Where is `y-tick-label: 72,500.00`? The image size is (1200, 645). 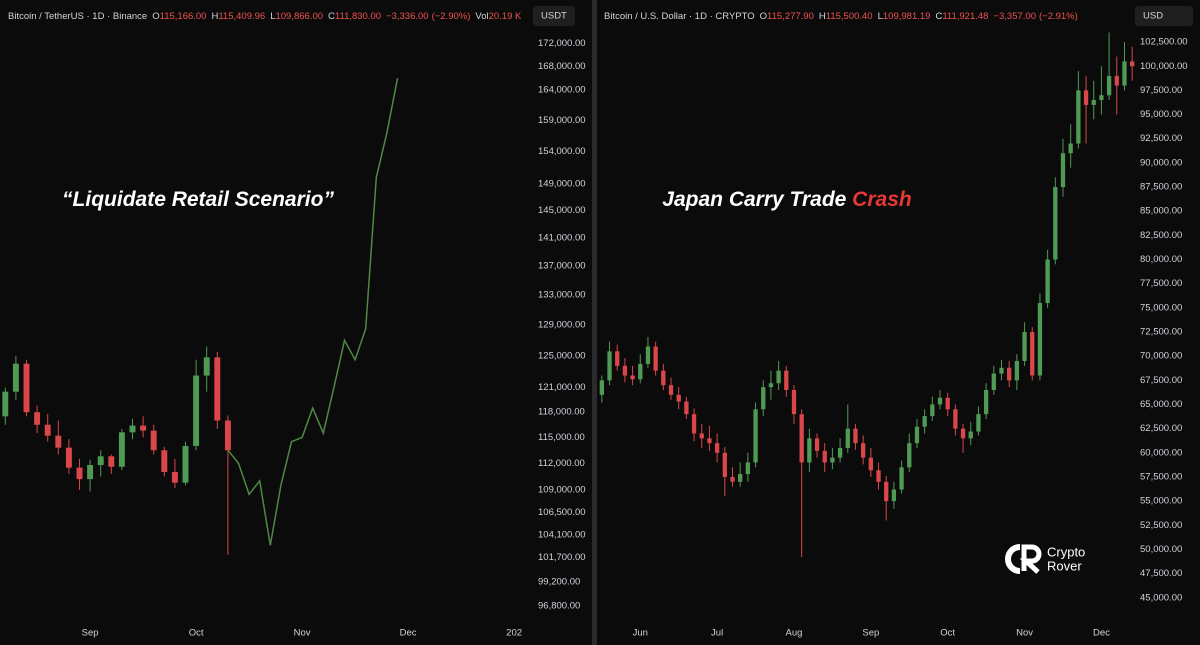
y-tick-label: 72,500.00 is located at coordinates (1161, 332).